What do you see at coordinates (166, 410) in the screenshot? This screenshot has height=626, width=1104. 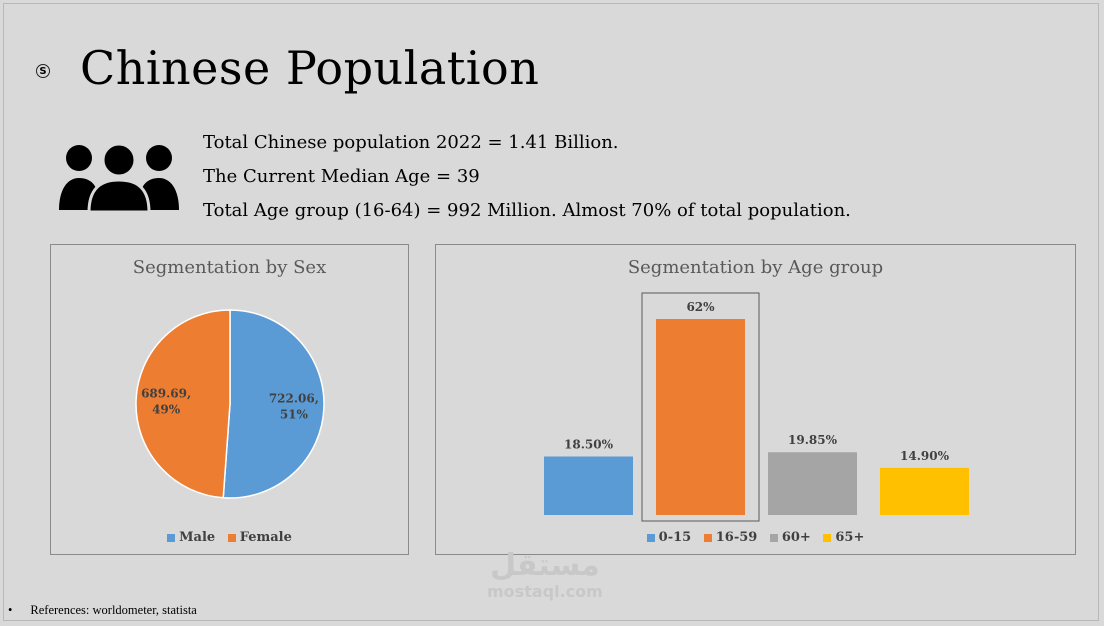 I see `pie-percent-label-female: 49%` at bounding box center [166, 410].